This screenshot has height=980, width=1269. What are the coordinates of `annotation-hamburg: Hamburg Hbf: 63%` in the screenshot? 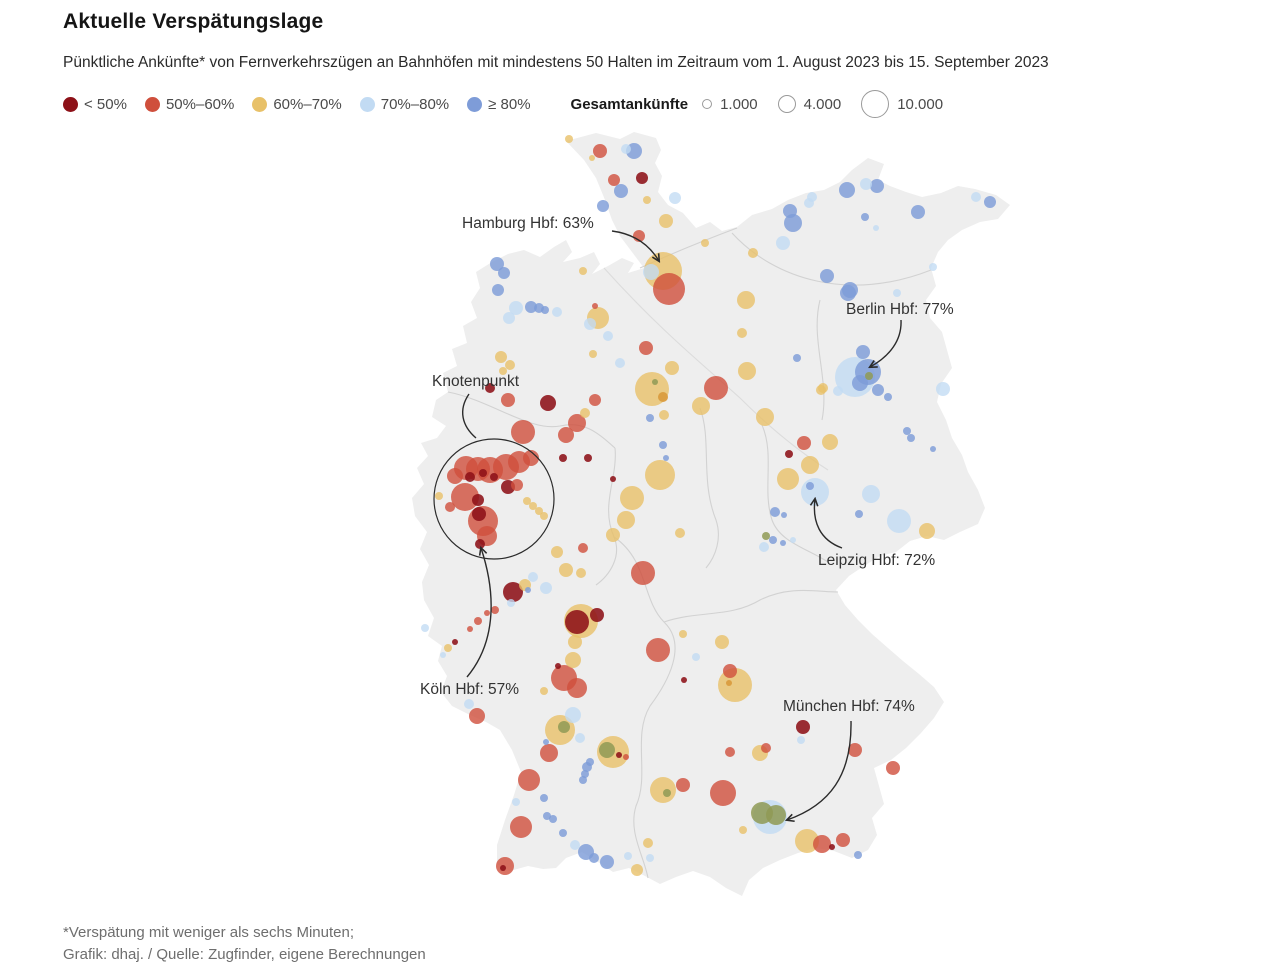 It's located at (528, 223).